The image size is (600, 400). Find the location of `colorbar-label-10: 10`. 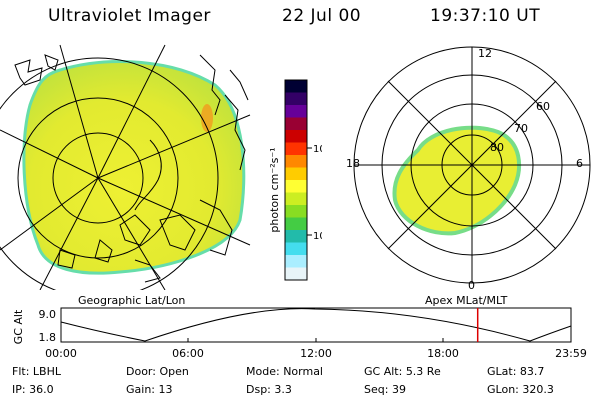

colorbar-label-10: 10 is located at coordinates (317, 236).